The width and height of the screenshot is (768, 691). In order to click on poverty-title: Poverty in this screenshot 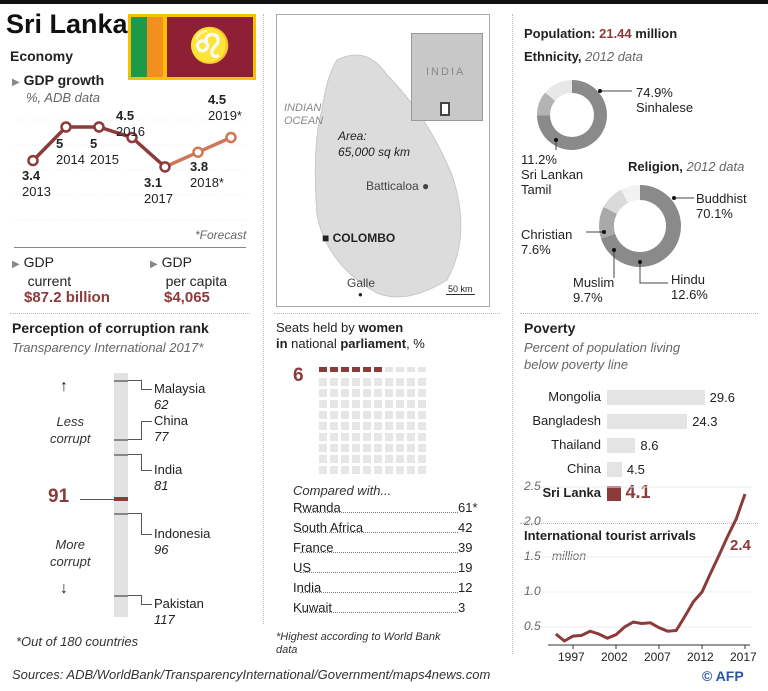, I will do `click(550, 328)`.